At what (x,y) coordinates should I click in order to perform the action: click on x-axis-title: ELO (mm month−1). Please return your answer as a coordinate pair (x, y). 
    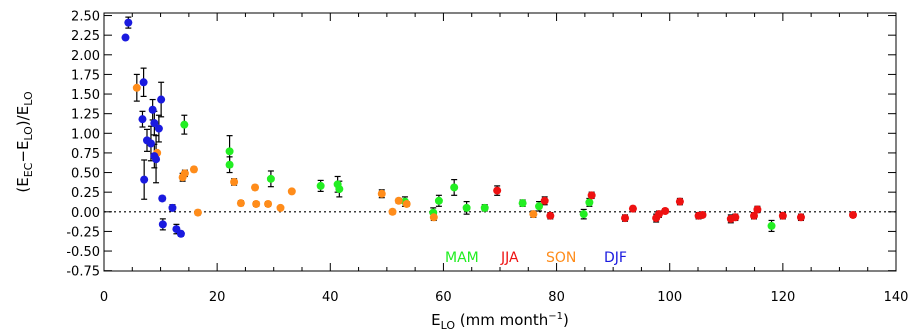
    Looking at the image, I should click on (500, 321).